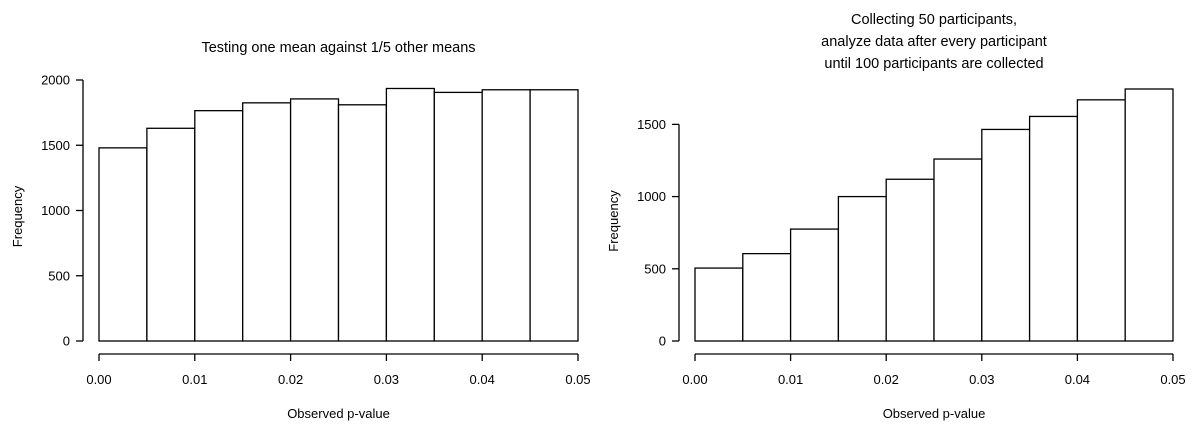 This screenshot has width=1193, height=431. I want to click on chart-title: Collecting 50 participants,, so click(934, 20).